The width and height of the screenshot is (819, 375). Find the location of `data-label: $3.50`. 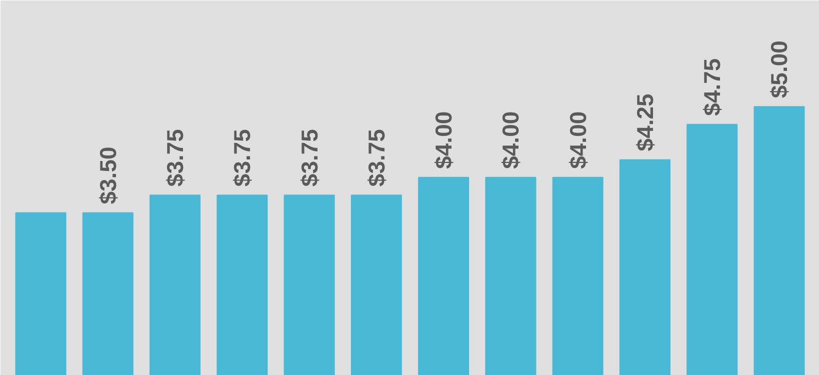

data-label: $3.50 is located at coordinates (107, 175).